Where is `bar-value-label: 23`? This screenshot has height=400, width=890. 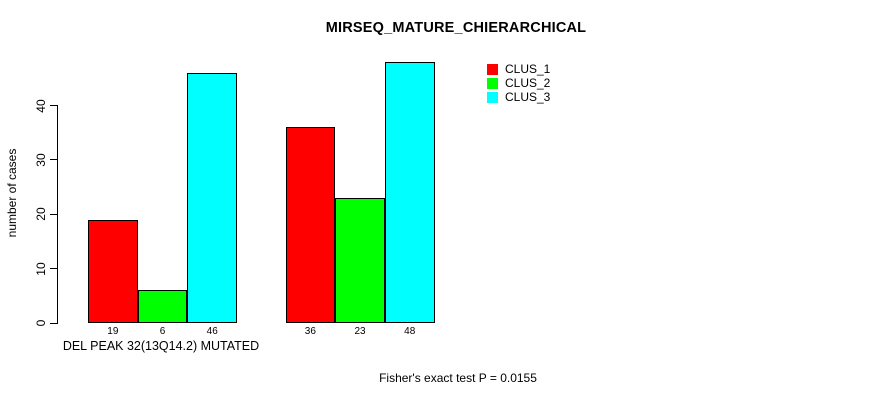 bar-value-label: 23 is located at coordinates (360, 331).